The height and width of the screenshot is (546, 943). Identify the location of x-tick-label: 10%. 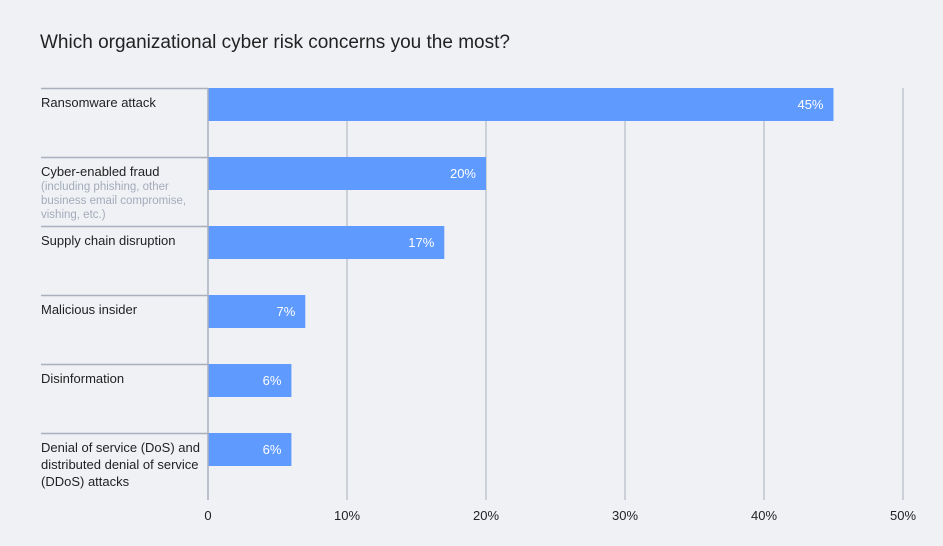
(347, 515).